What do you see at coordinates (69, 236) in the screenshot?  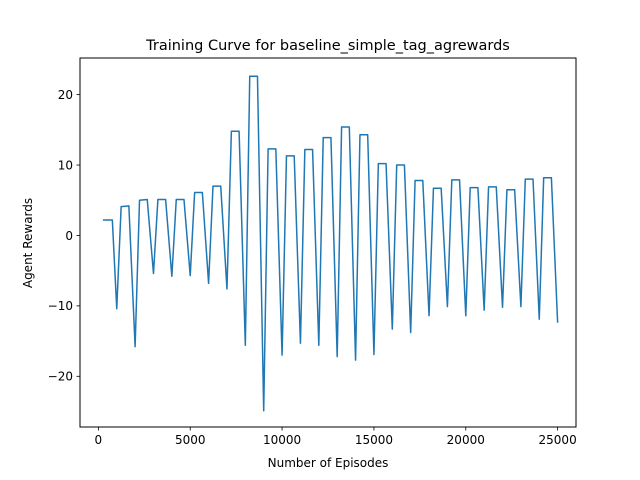 I see `y-tick-label: 0` at bounding box center [69, 236].